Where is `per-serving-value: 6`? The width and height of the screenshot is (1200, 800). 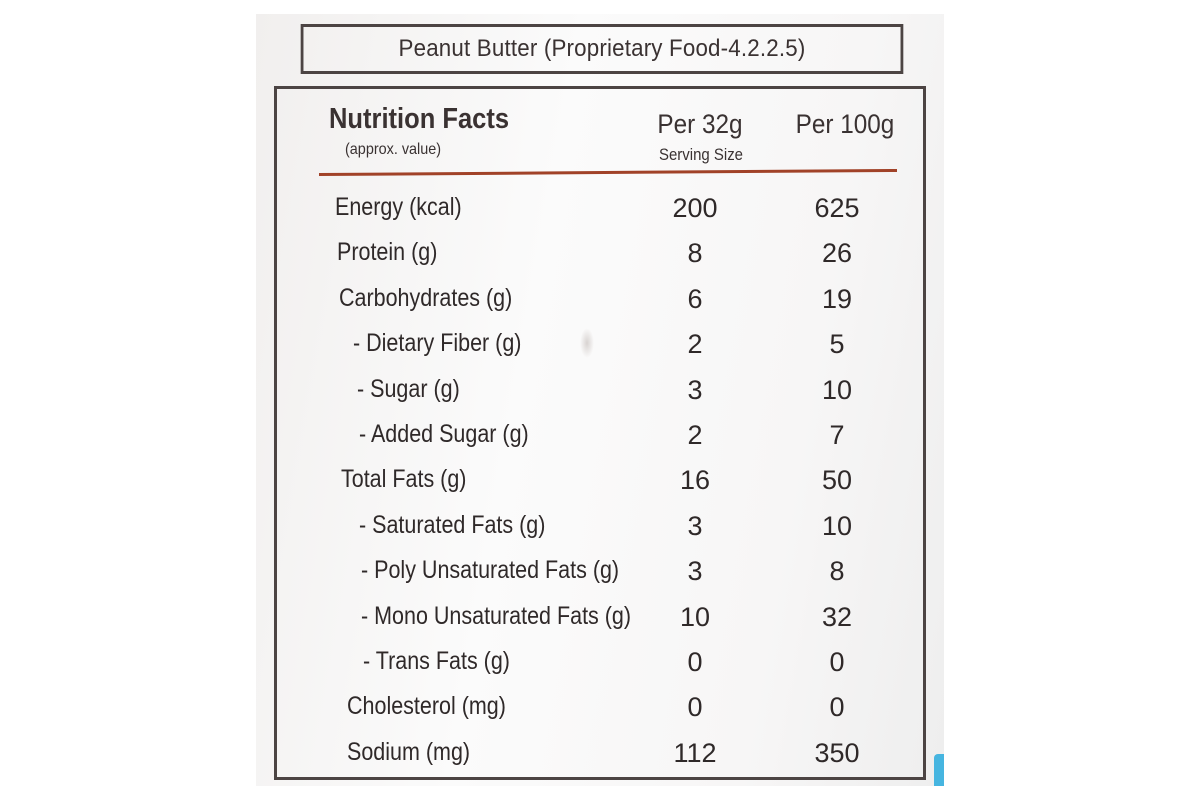
per-serving-value: 6 is located at coordinates (695, 298).